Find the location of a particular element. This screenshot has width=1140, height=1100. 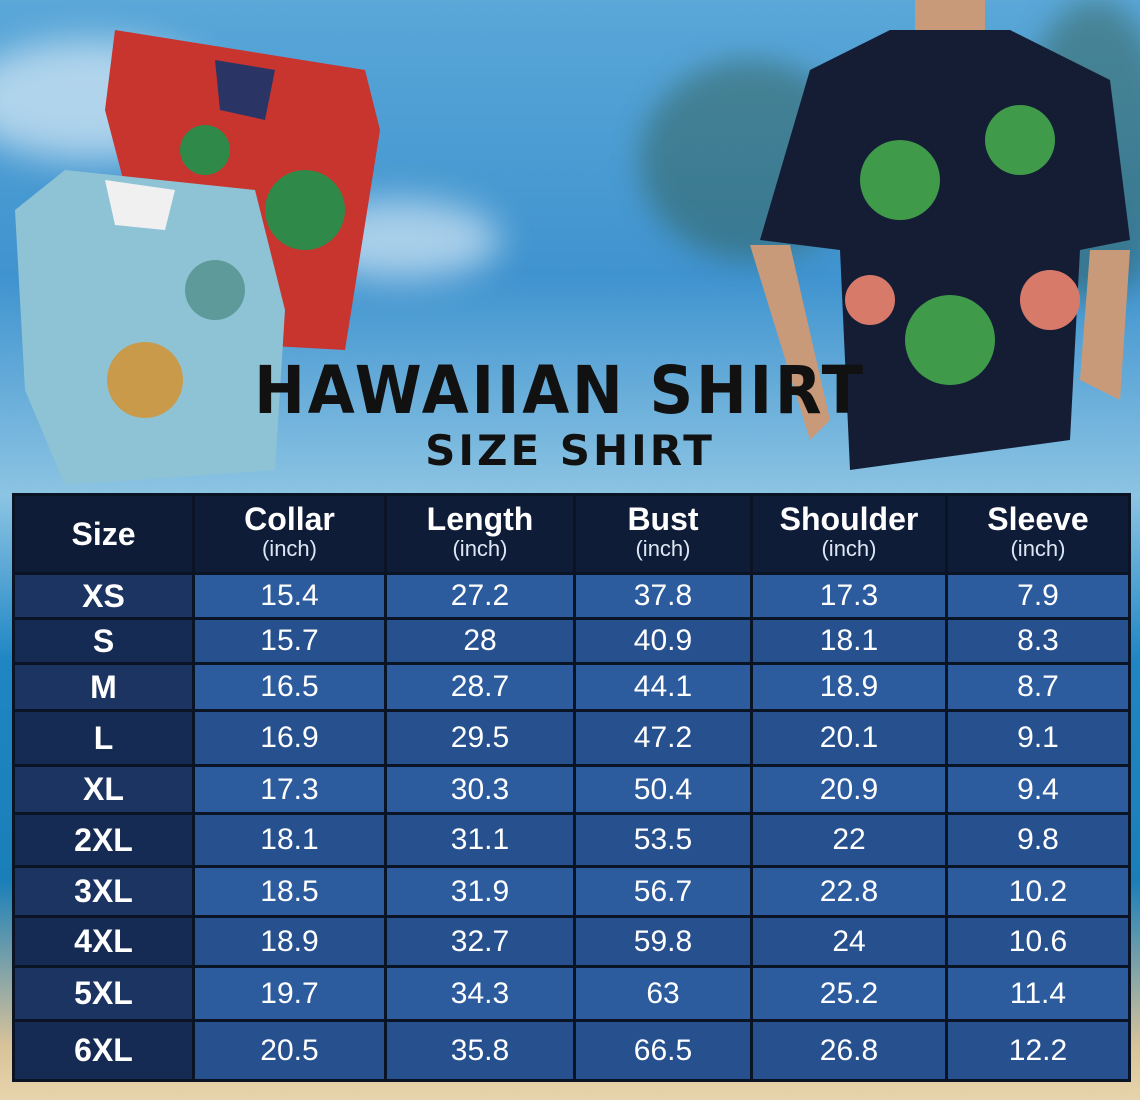

measurement-cell: 20.9 is located at coordinates (849, 789).